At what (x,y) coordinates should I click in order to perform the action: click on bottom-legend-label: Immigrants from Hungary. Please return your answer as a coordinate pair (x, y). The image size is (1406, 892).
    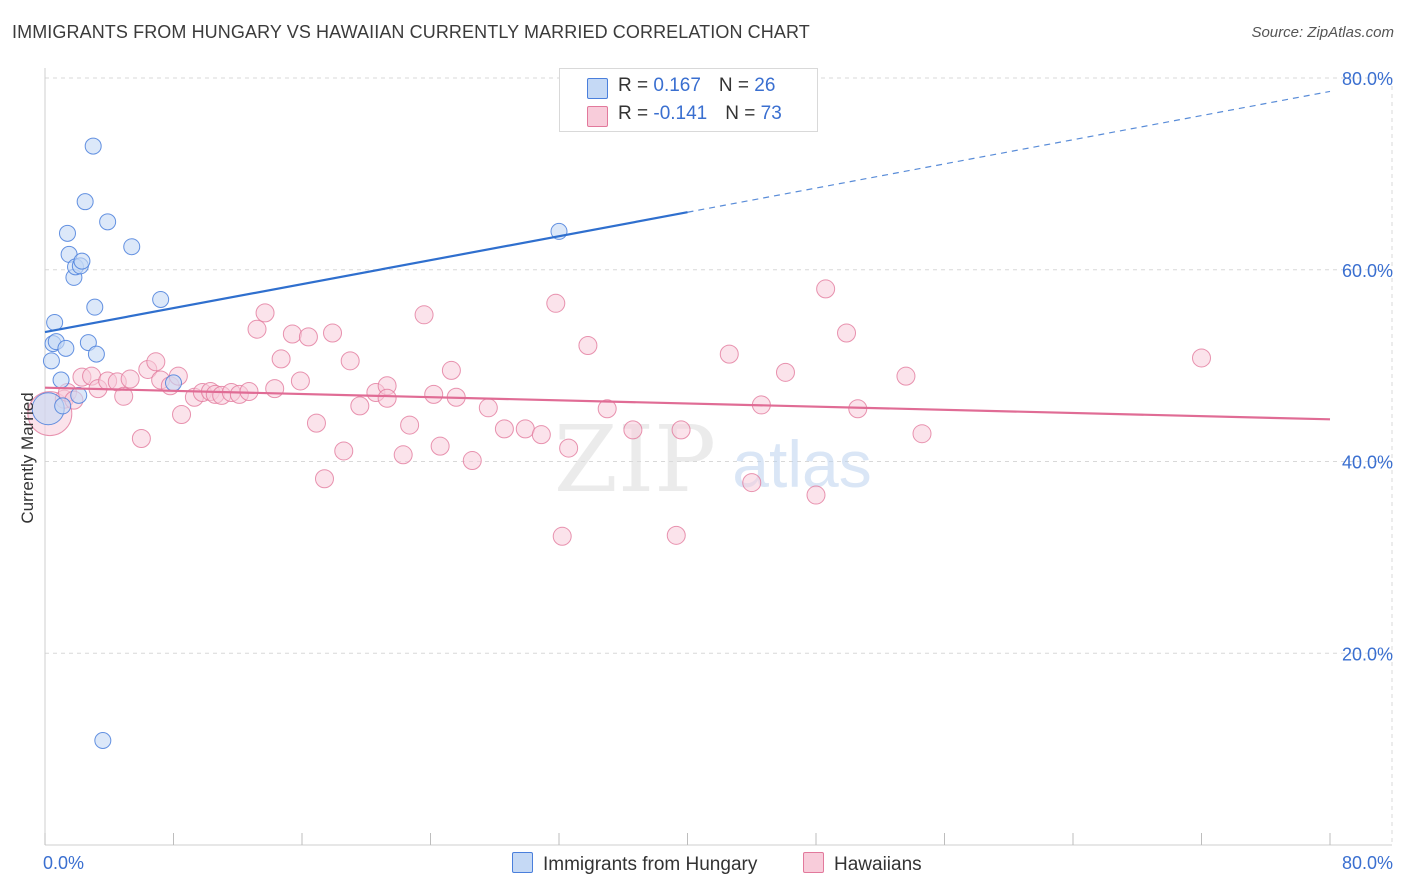
    Looking at the image, I should click on (650, 864).